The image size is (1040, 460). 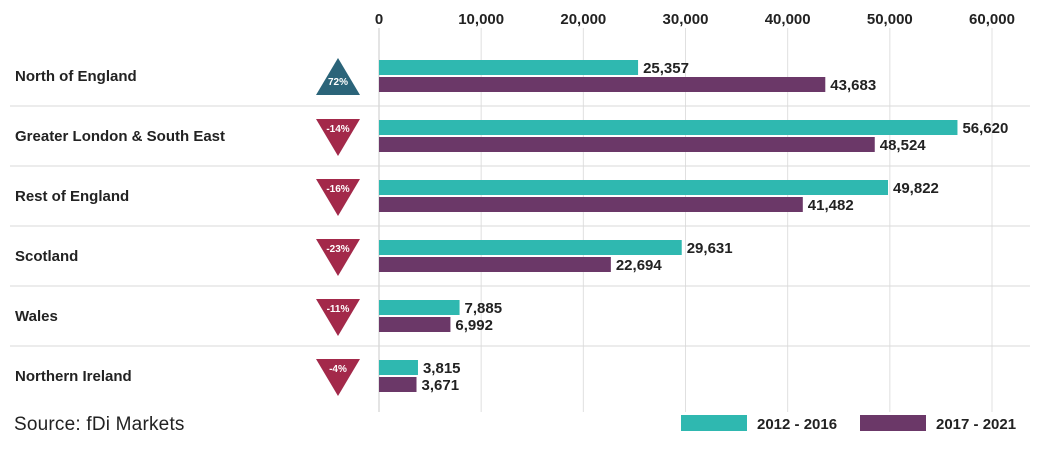 I want to click on change-label: -16%, so click(x=337, y=189).